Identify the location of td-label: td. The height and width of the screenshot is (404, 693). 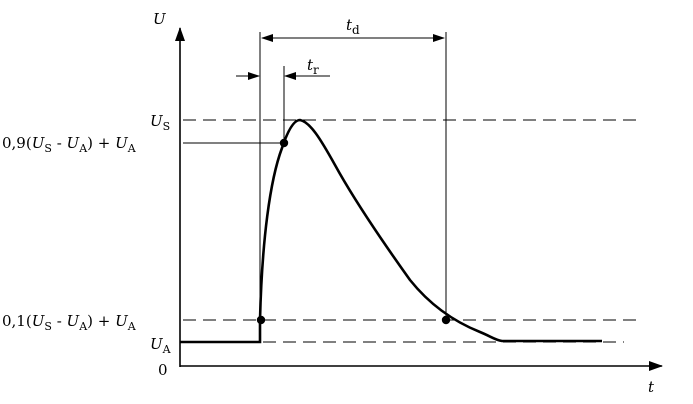
(353, 26).